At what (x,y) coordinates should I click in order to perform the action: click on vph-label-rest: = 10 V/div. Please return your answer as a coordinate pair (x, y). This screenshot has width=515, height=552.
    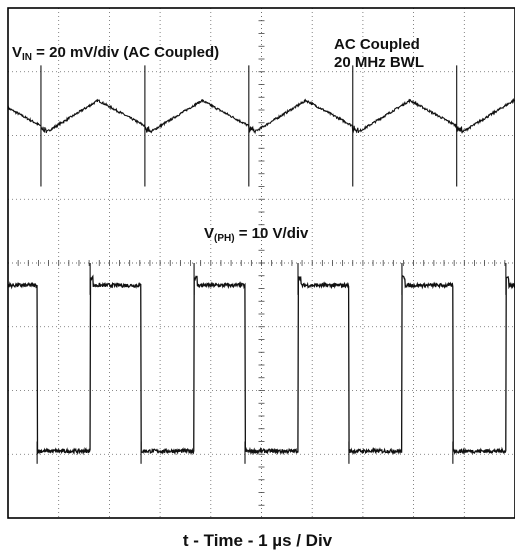
    Looking at the image, I should click on (271, 233).